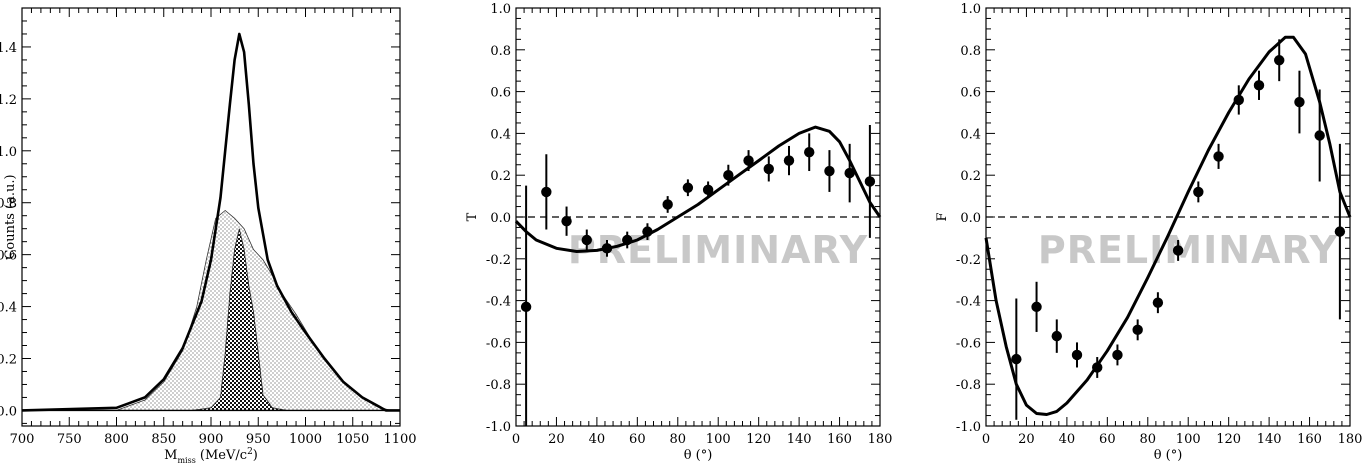 This screenshot has height=468, width=1370. Describe the element at coordinates (69, 439) in the screenshot. I see `x-tick-label: 750` at that location.